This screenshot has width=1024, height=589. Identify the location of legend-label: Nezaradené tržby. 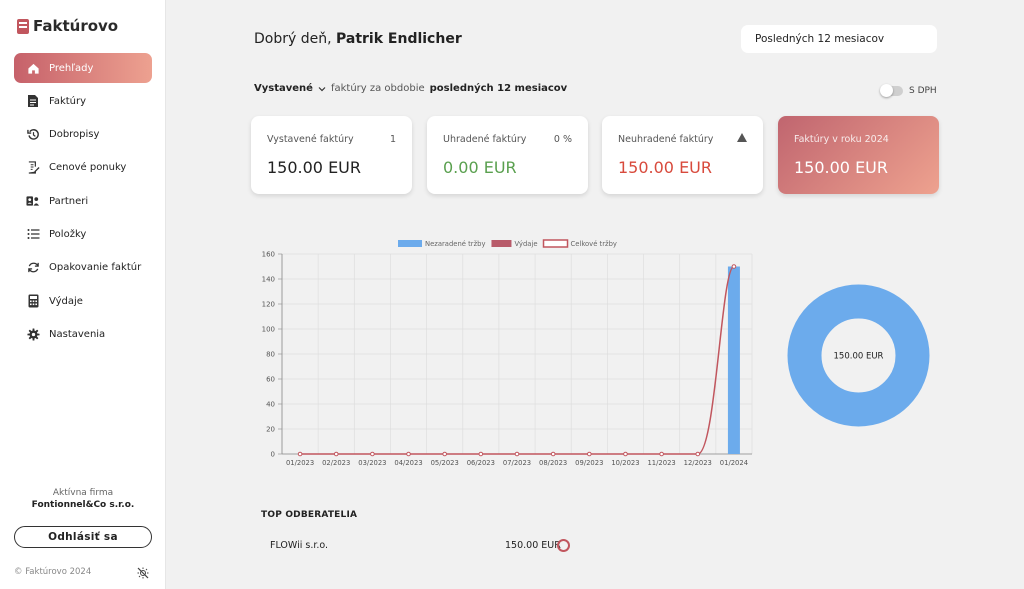
(455, 244).